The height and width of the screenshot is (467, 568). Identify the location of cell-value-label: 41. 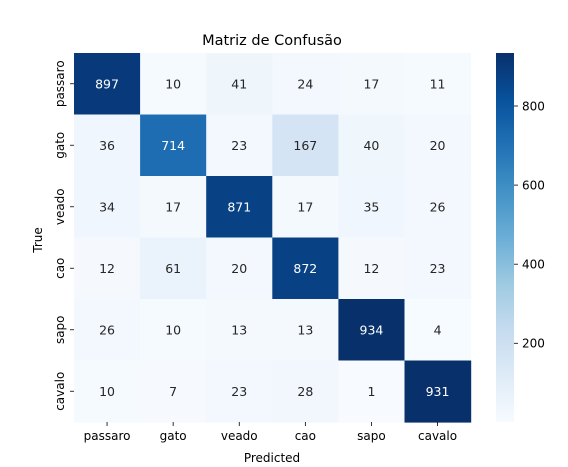
(239, 83).